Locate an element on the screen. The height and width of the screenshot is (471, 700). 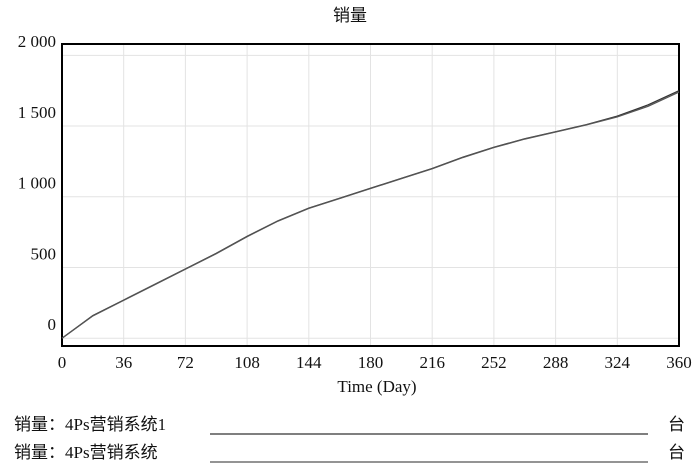
x-tick-label: 144 is located at coordinates (309, 362).